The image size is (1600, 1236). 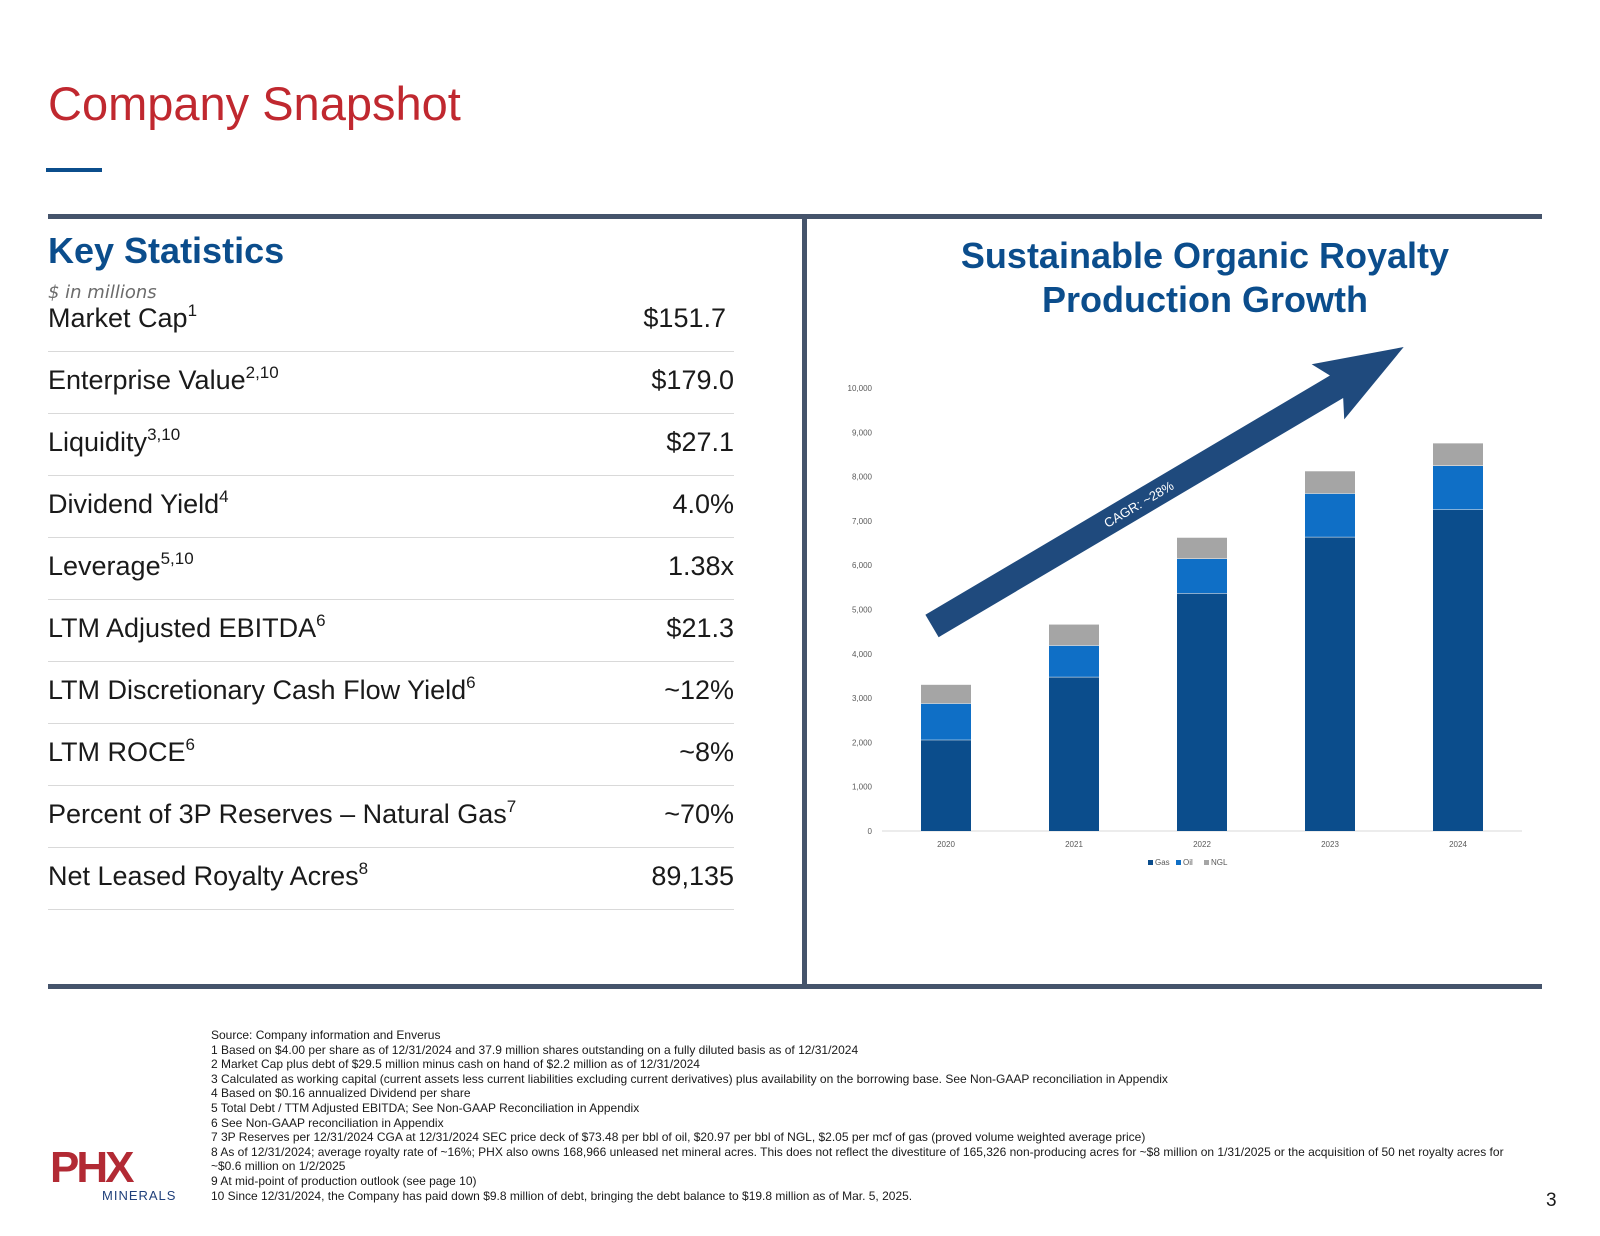 I want to click on stat-row: Dividend Yield4 4.0%, so click(x=391, y=507).